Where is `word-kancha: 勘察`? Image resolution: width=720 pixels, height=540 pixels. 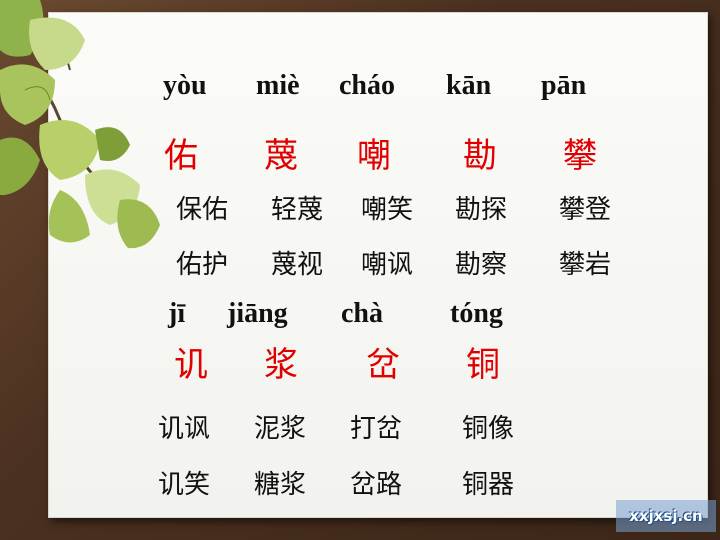 word-kancha: 勘察 is located at coordinates (481, 265).